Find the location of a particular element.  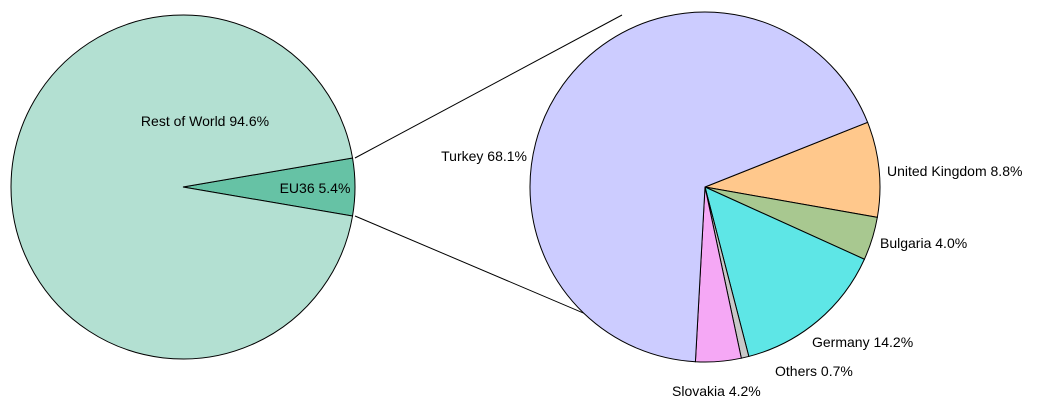

slice-name: Rest of World is located at coordinates (183, 121).